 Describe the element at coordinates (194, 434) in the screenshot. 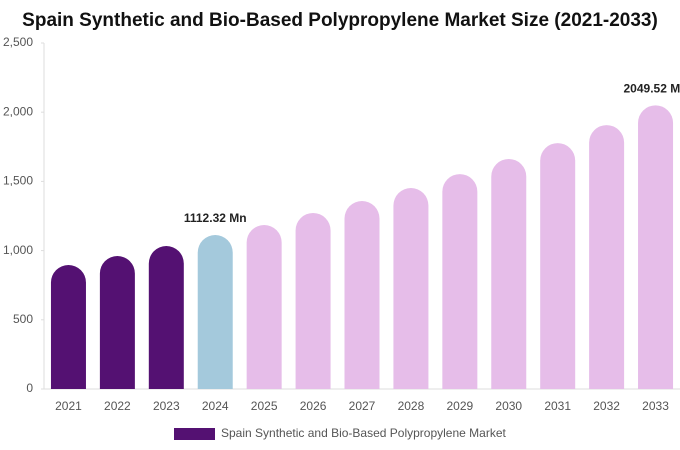

I see `legend-swatch` at that location.